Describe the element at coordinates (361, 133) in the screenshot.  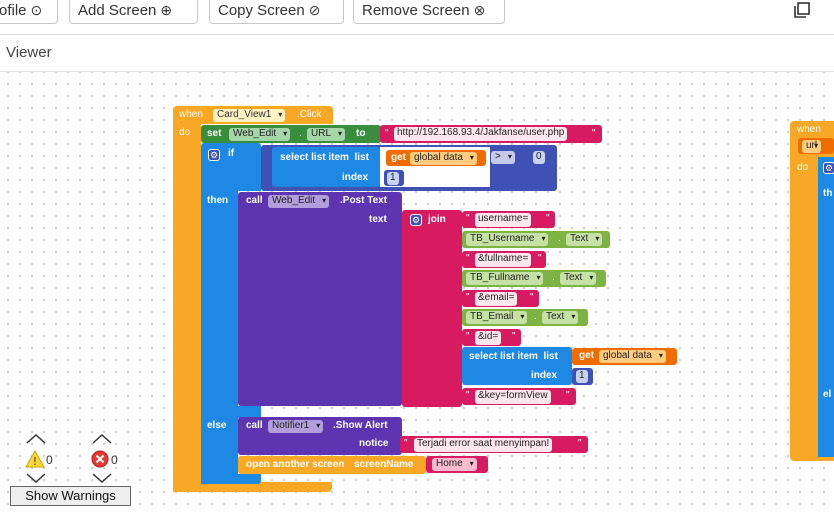
I see `to-label: to` at that location.